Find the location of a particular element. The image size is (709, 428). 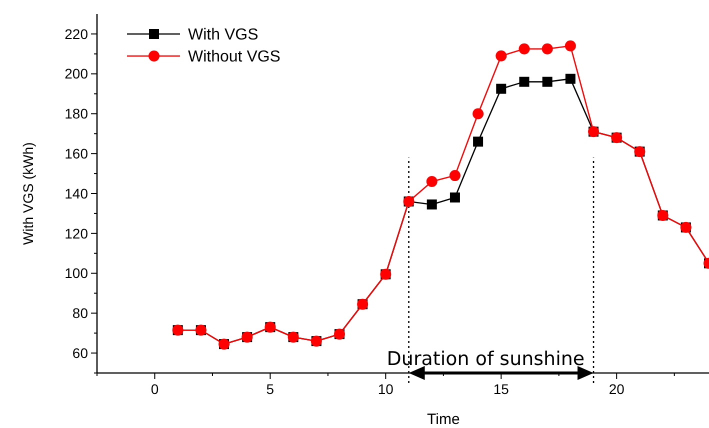

legend-label: With VGS is located at coordinates (223, 35).